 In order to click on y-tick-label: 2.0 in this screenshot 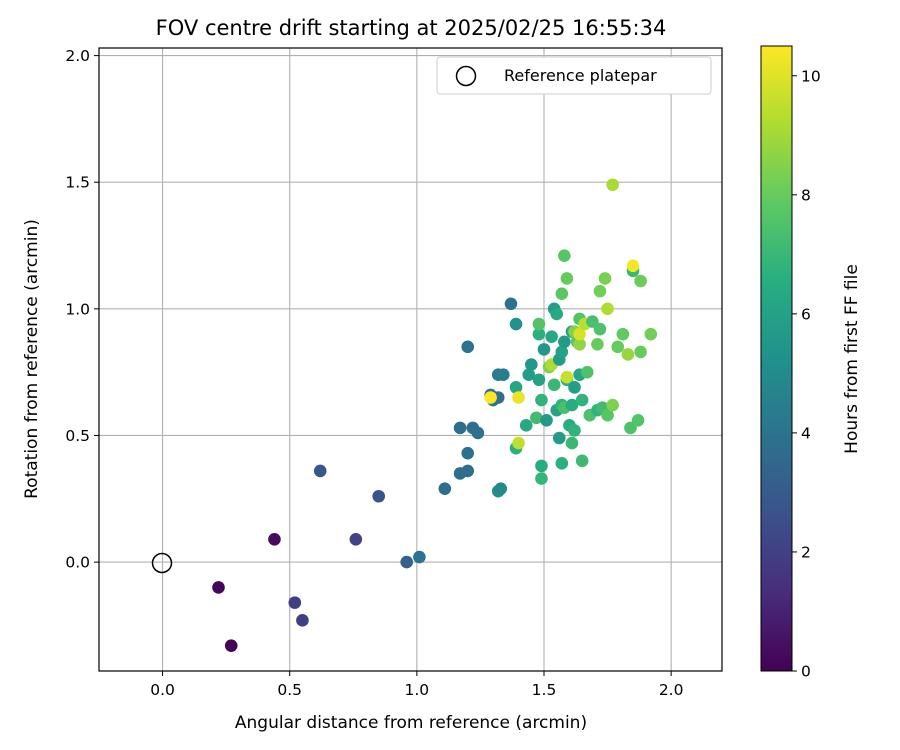, I will do `click(77, 56)`.